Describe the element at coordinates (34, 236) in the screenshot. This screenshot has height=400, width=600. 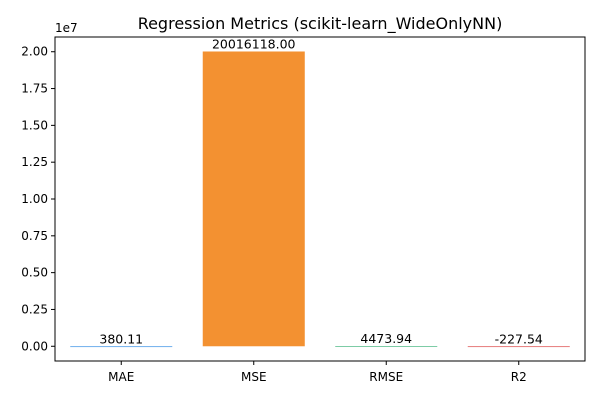
I see `y-tick-label: 0.75` at that location.